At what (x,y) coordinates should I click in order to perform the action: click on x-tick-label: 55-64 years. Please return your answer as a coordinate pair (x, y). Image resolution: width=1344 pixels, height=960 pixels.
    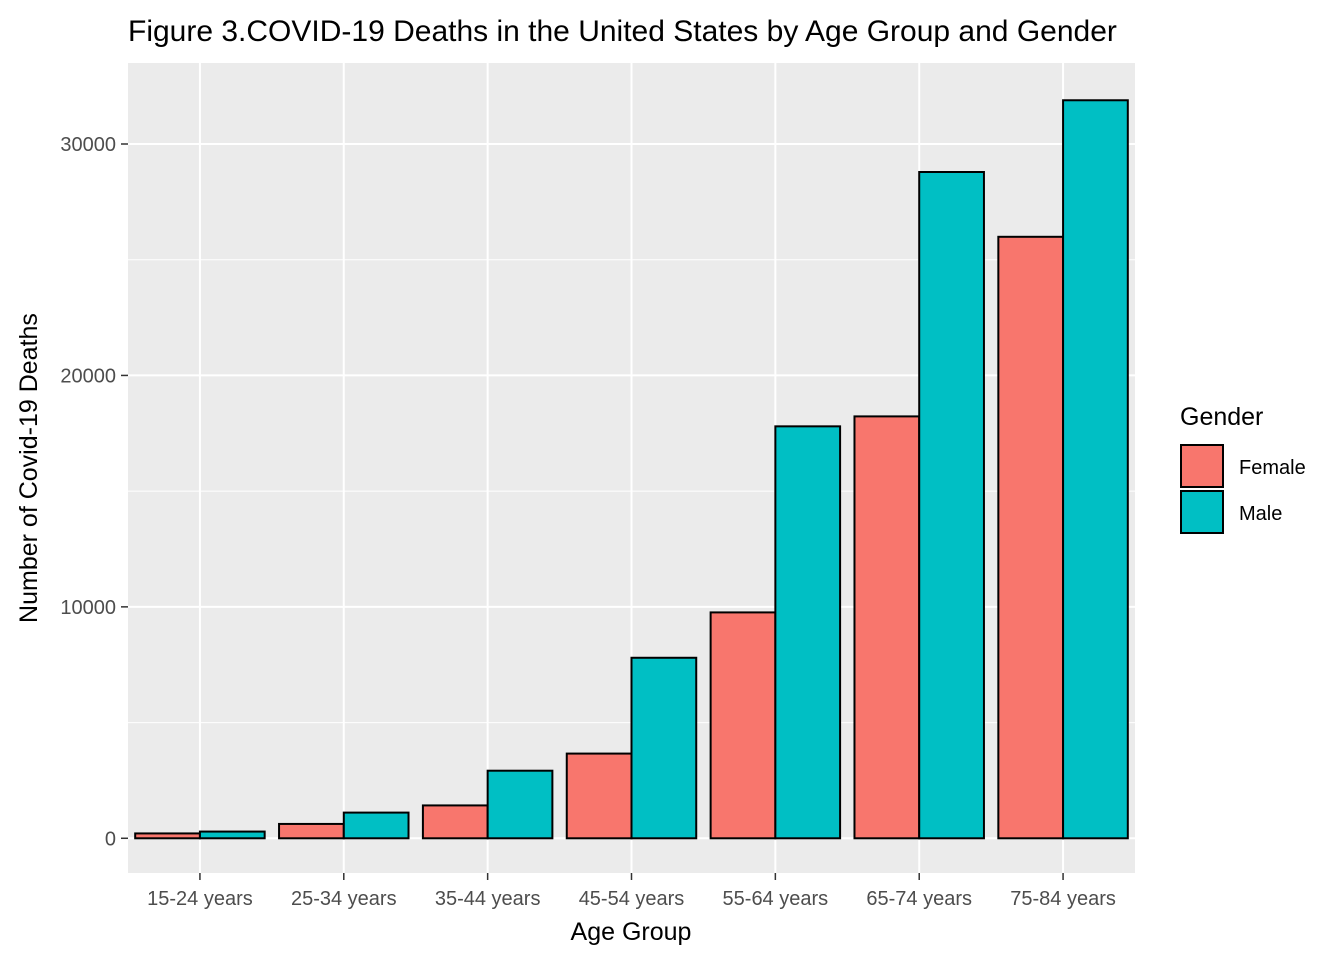
    Looking at the image, I should click on (776, 899).